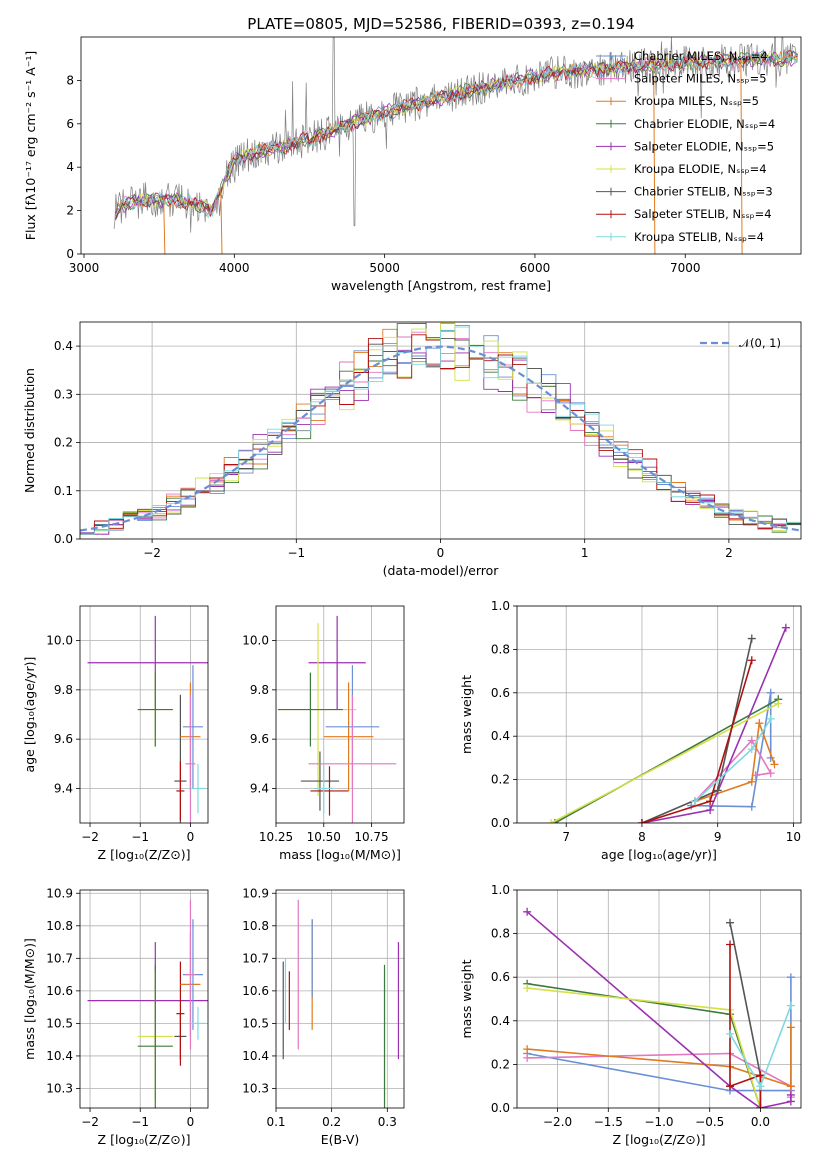 The width and height of the screenshot is (819, 1174). I want to click on z-mass-frame, so click(144, 999).